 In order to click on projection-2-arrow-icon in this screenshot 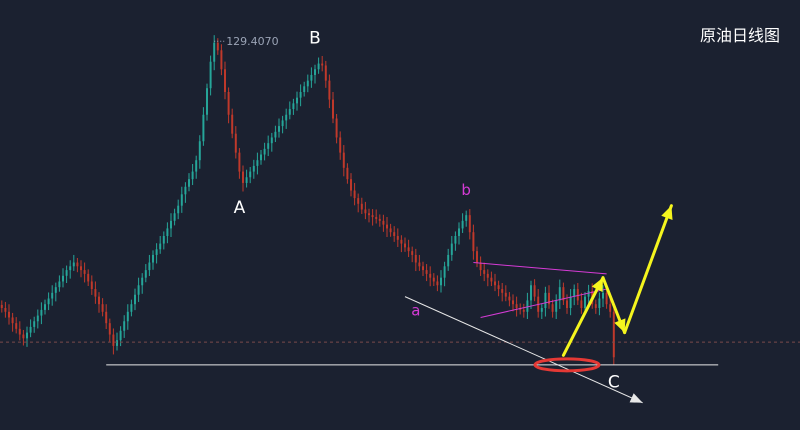, I will do `click(620, 325)`.